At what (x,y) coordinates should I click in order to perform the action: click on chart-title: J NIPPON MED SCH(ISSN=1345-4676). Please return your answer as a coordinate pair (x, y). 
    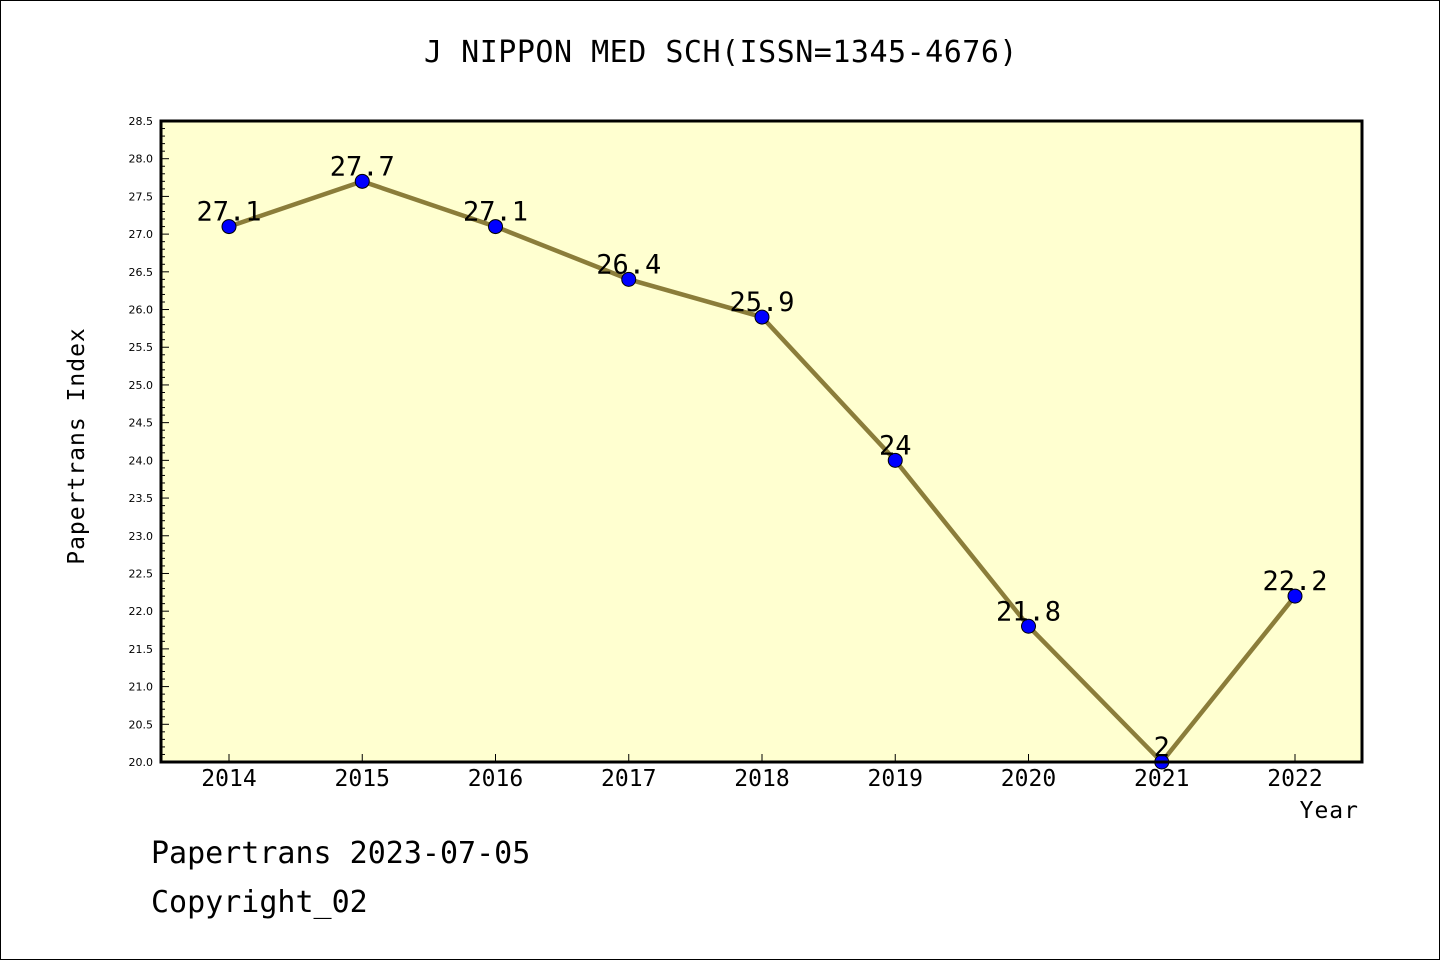
    Looking at the image, I should click on (721, 52).